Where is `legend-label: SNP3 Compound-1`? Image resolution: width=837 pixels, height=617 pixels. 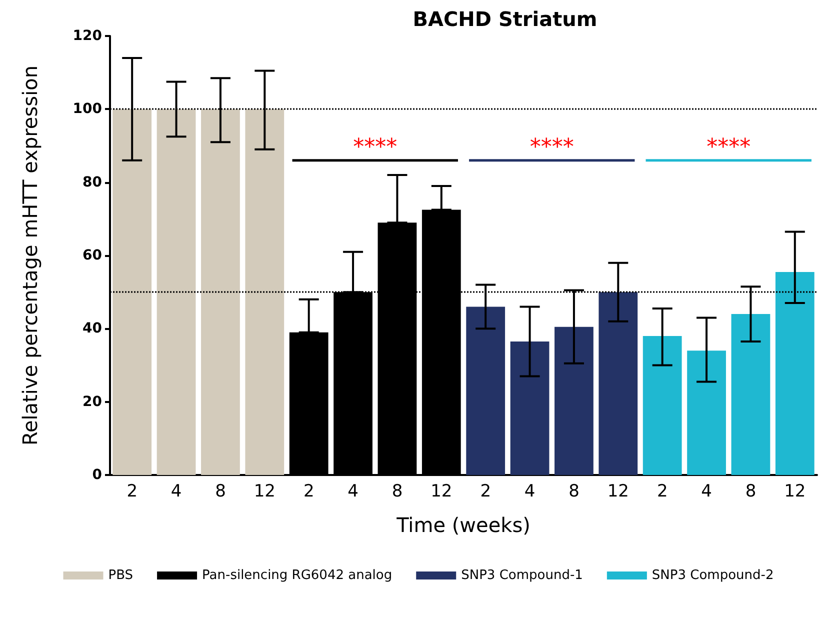 legend-label: SNP3 Compound-1 is located at coordinates (522, 575).